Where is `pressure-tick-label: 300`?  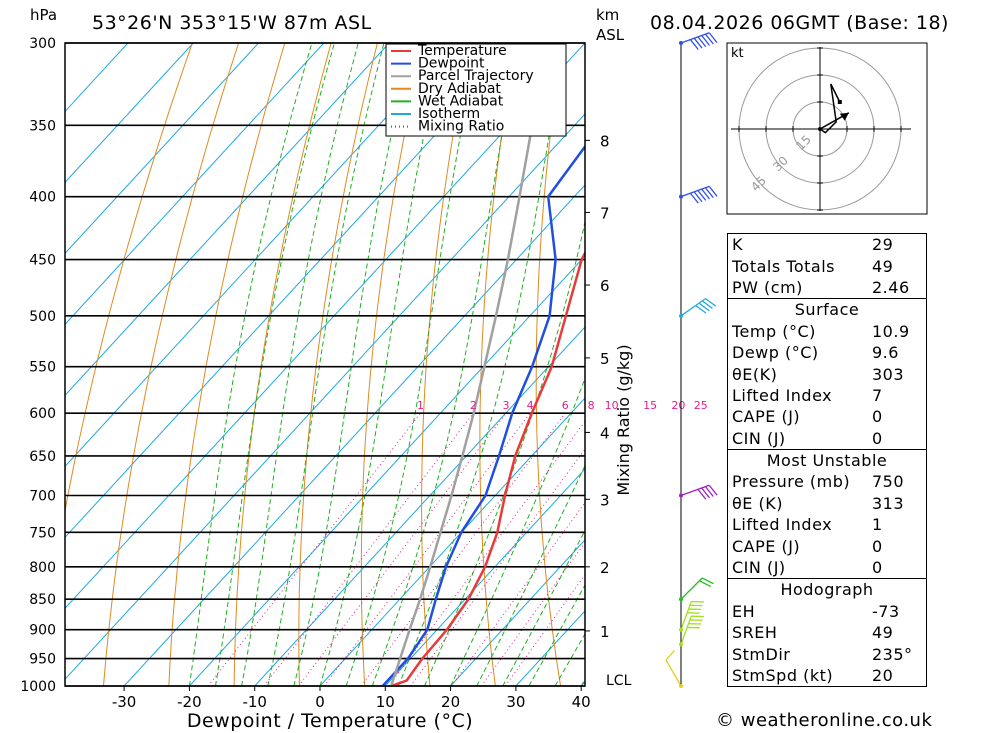 pressure-tick-label: 300 is located at coordinates (42, 44).